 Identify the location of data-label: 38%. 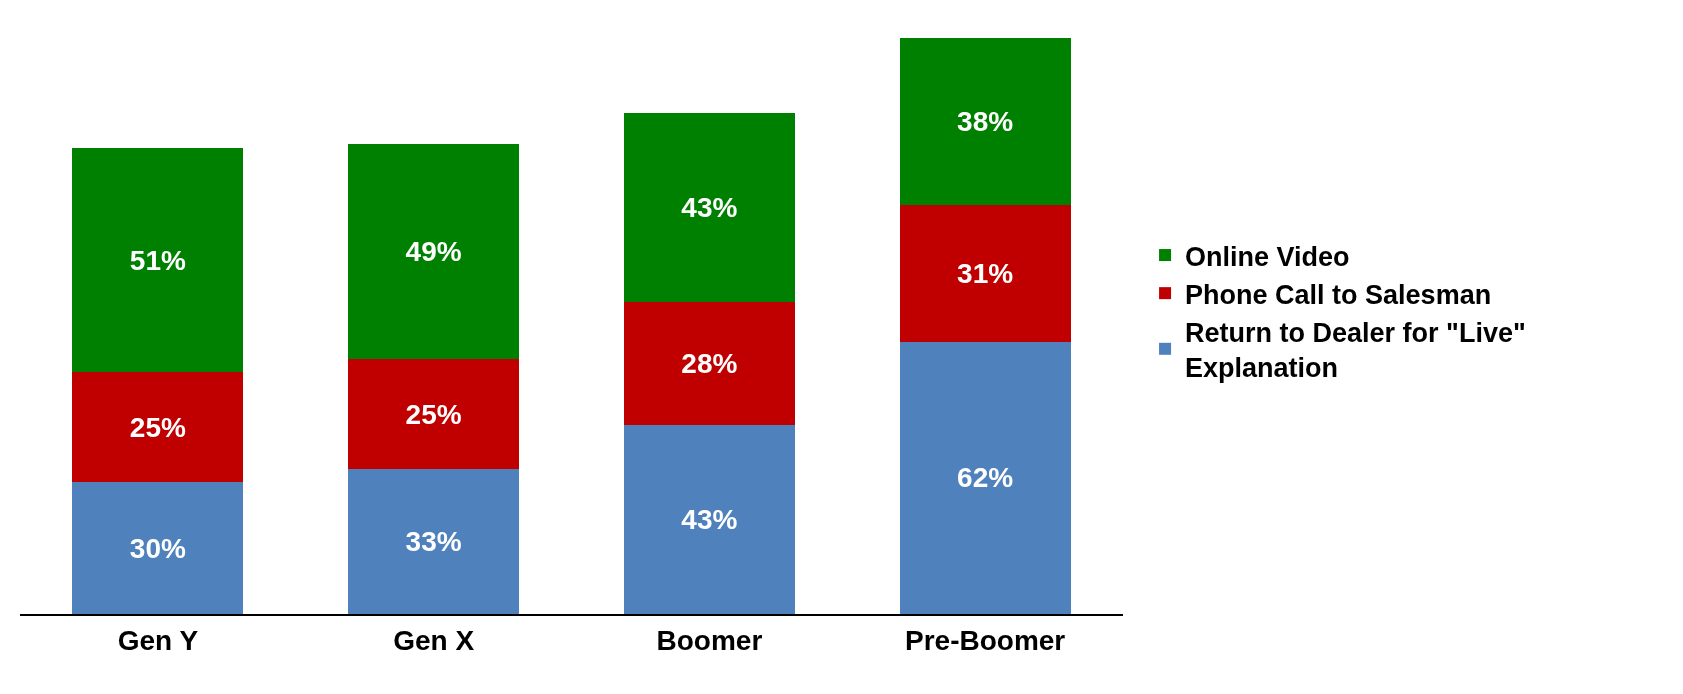
(985, 122).